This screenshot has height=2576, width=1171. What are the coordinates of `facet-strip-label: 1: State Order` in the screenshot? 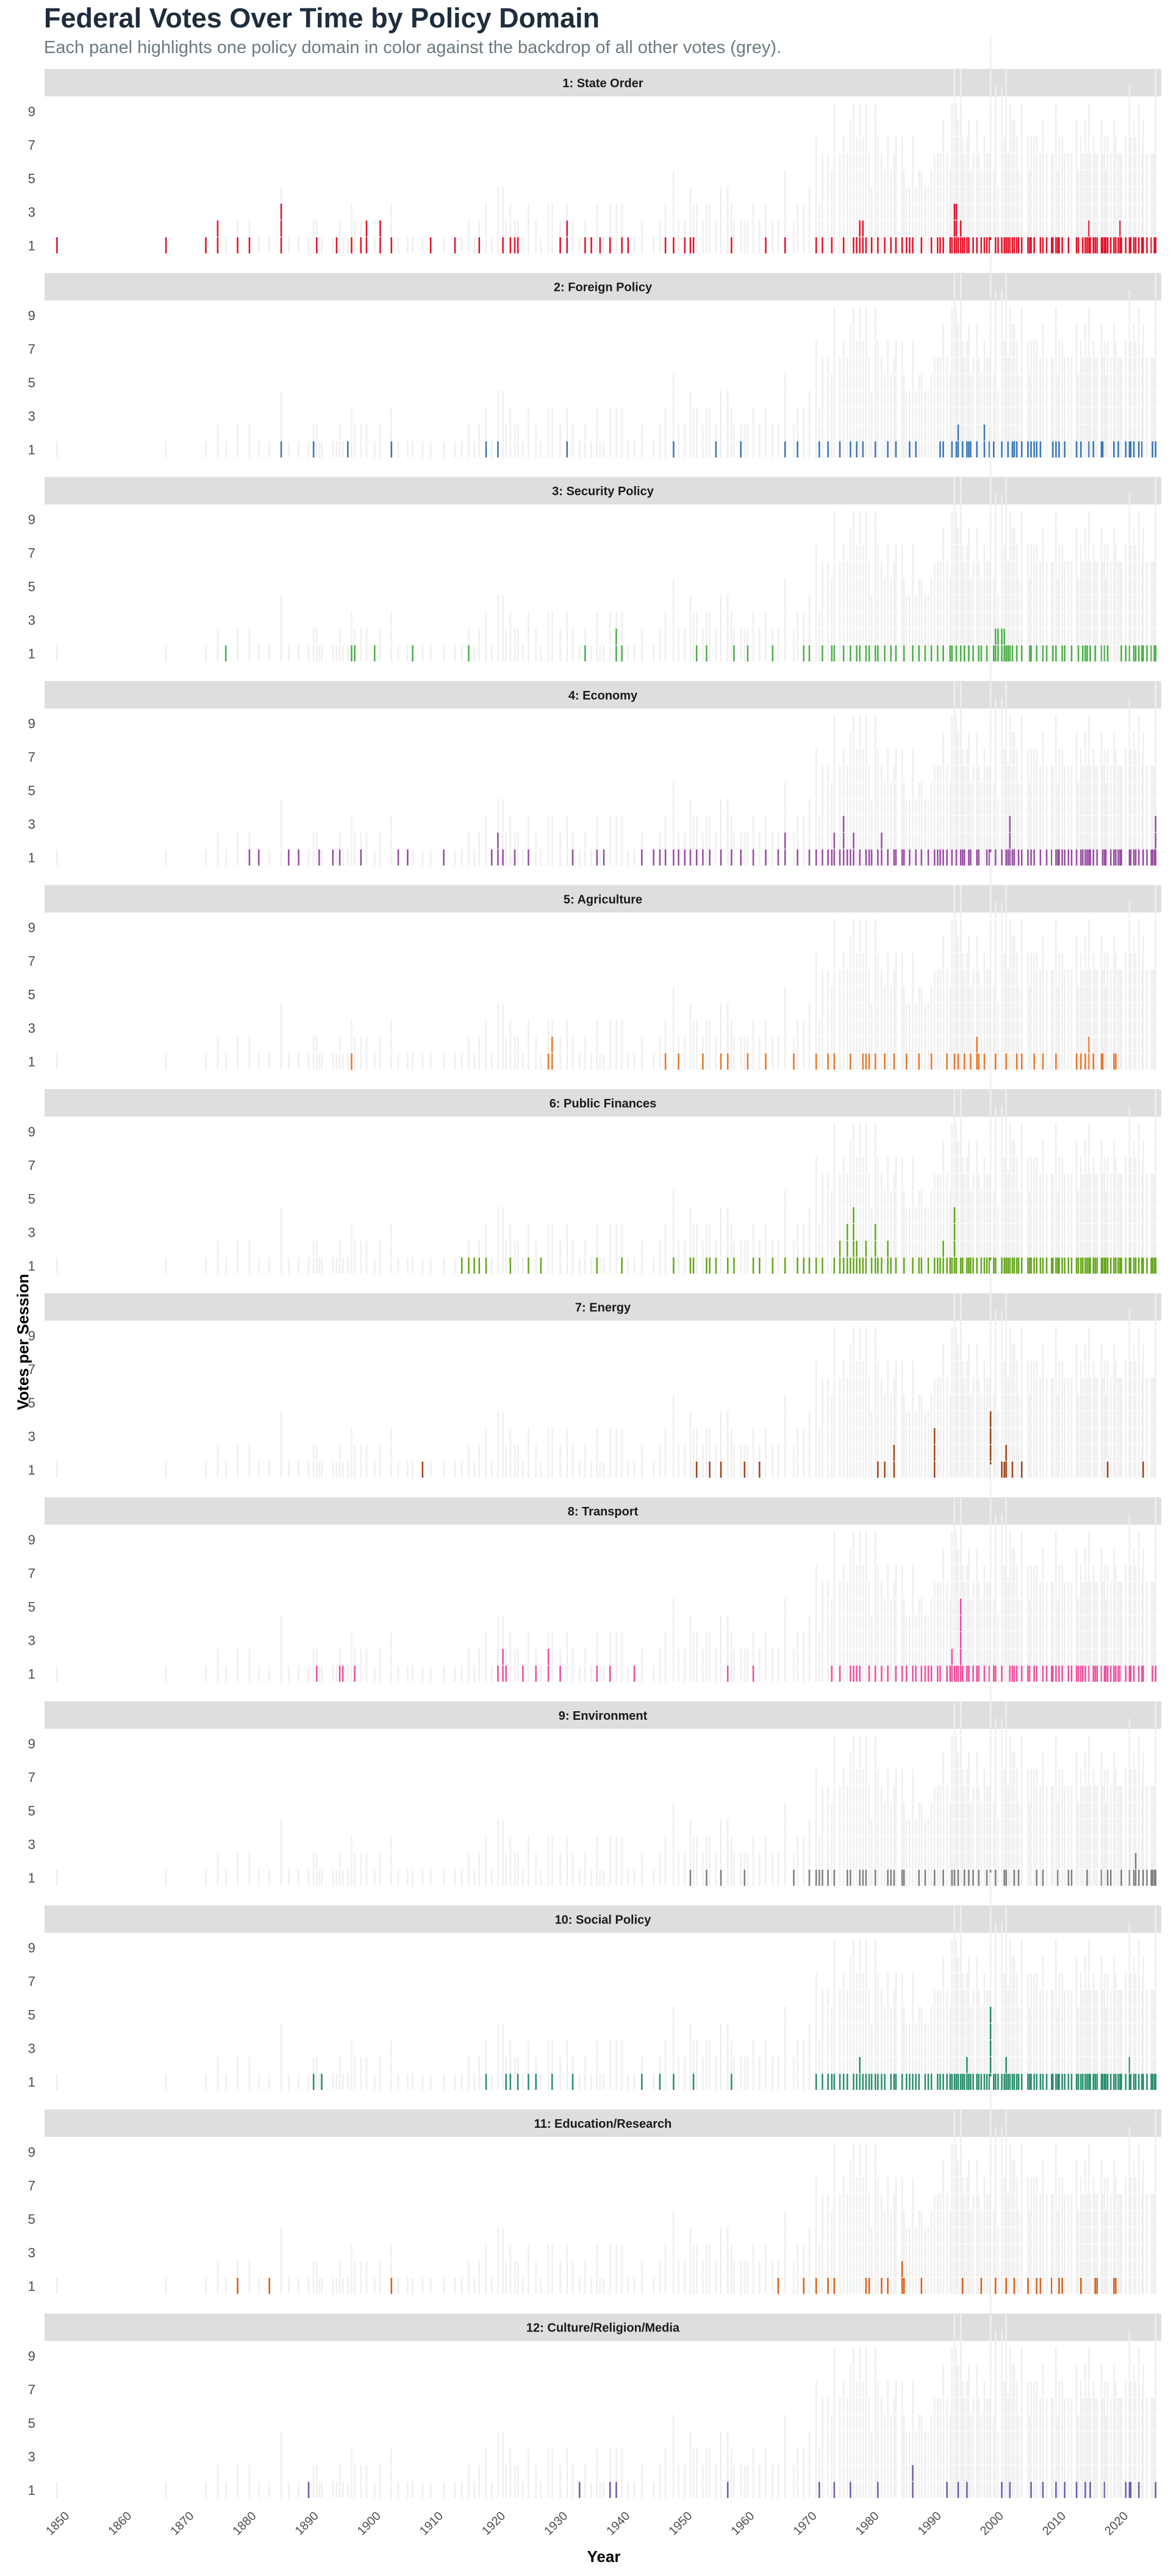 It's located at (602, 83).